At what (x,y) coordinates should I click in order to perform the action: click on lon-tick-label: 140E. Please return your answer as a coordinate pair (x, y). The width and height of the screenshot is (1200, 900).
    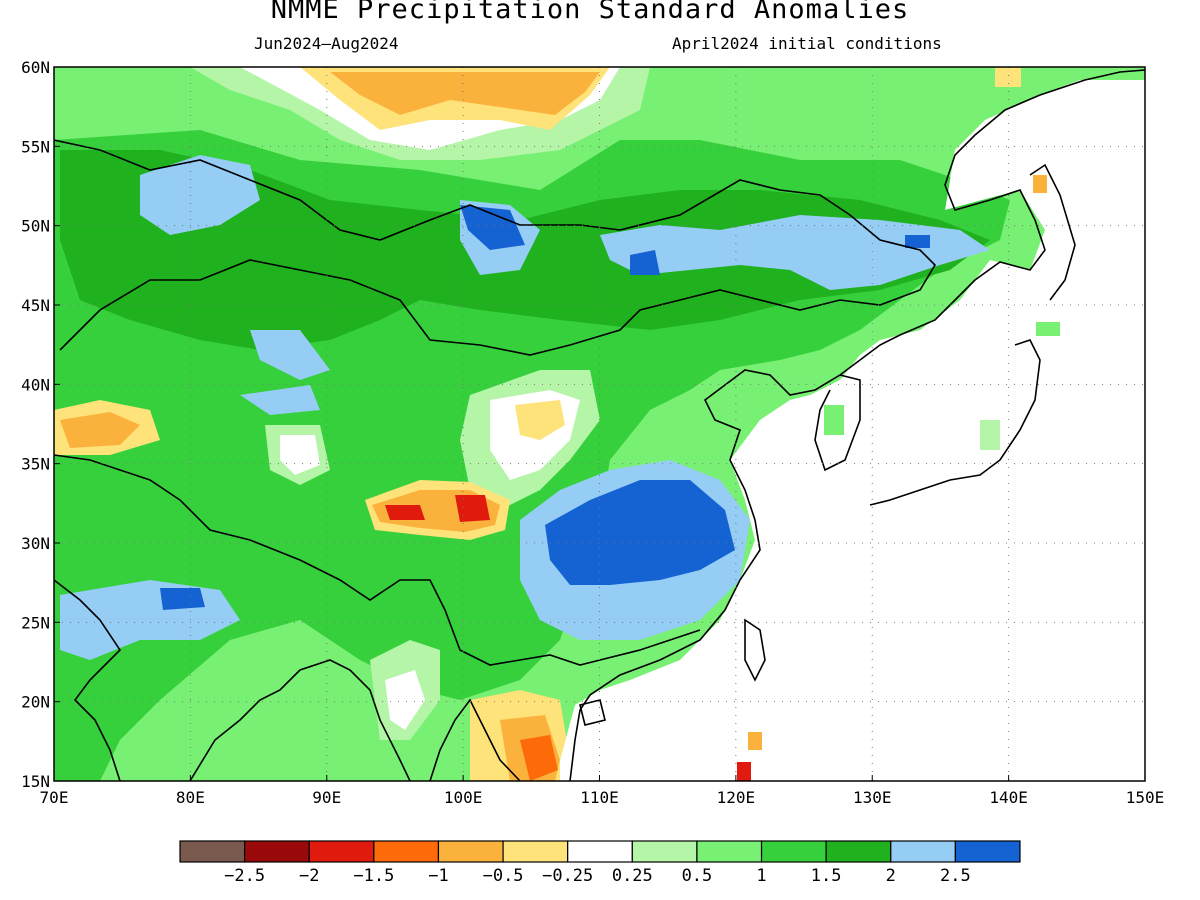
    Looking at the image, I should click on (1008, 797).